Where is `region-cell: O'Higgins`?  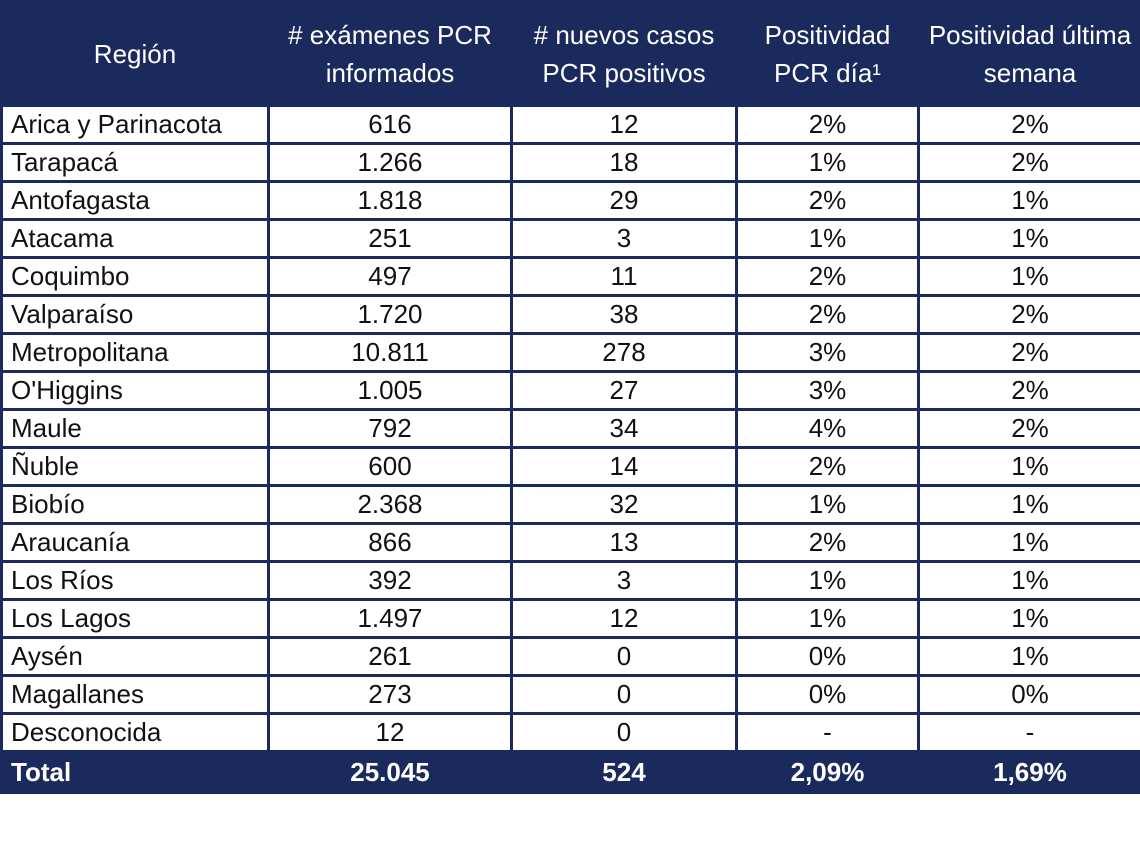 region-cell: O'Higgins is located at coordinates (135, 390).